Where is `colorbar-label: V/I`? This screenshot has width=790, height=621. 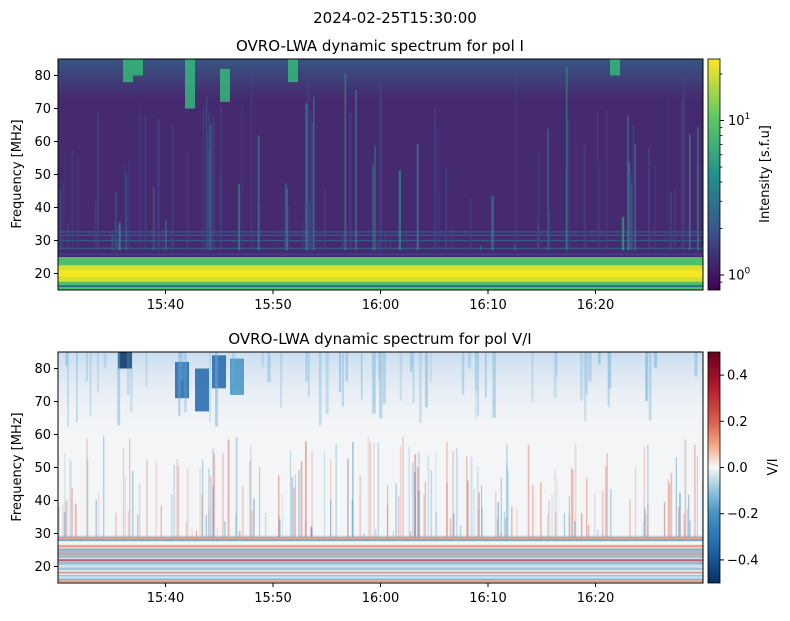
colorbar-label: V/I is located at coordinates (773, 466).